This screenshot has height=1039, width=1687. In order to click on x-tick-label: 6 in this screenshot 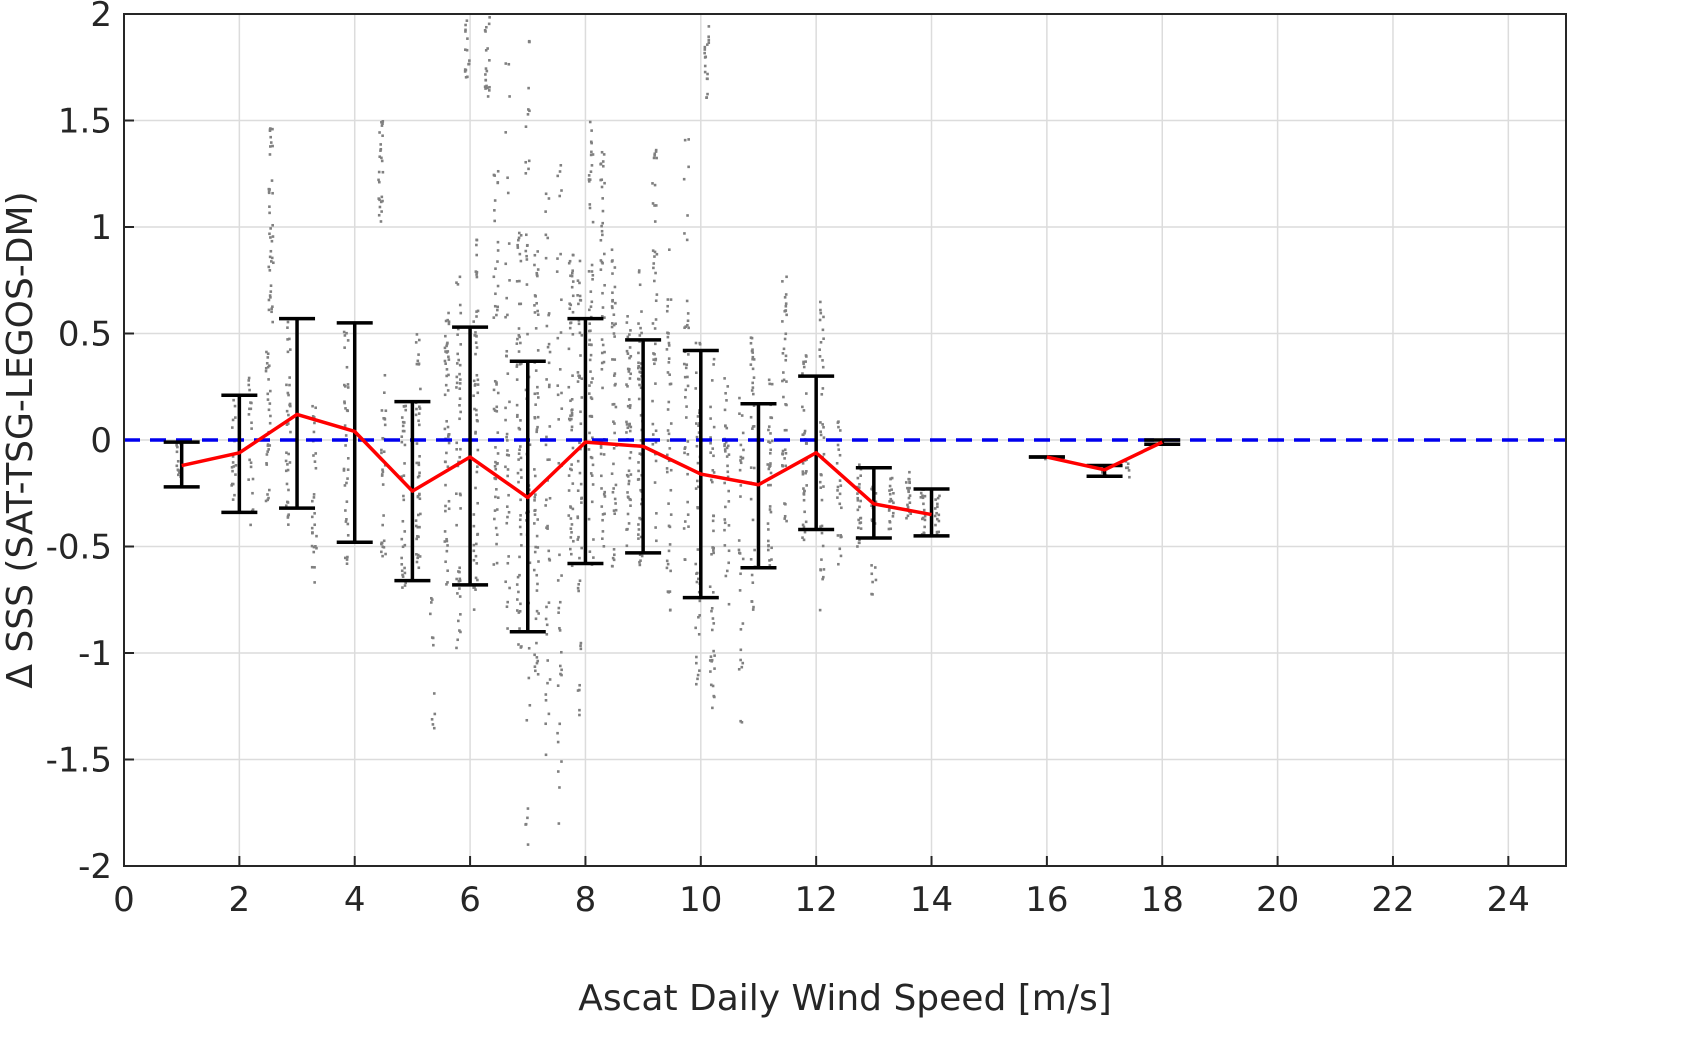, I will do `click(470, 900)`.